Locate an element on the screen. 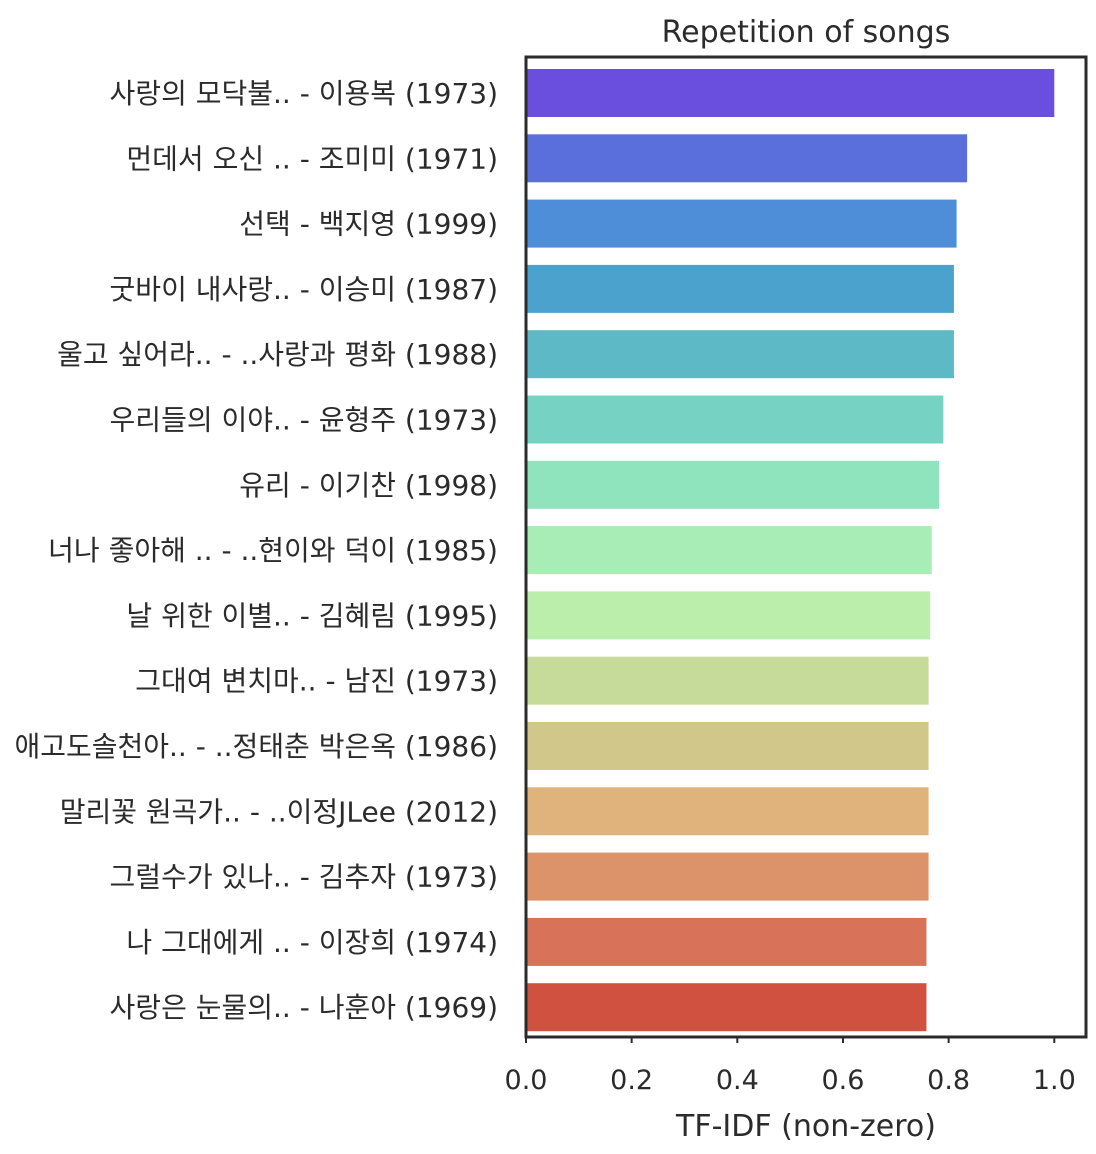 Image resolution: width=1096 pixels, height=1154 pixels. x-tick-label: 0.6 is located at coordinates (843, 1080).